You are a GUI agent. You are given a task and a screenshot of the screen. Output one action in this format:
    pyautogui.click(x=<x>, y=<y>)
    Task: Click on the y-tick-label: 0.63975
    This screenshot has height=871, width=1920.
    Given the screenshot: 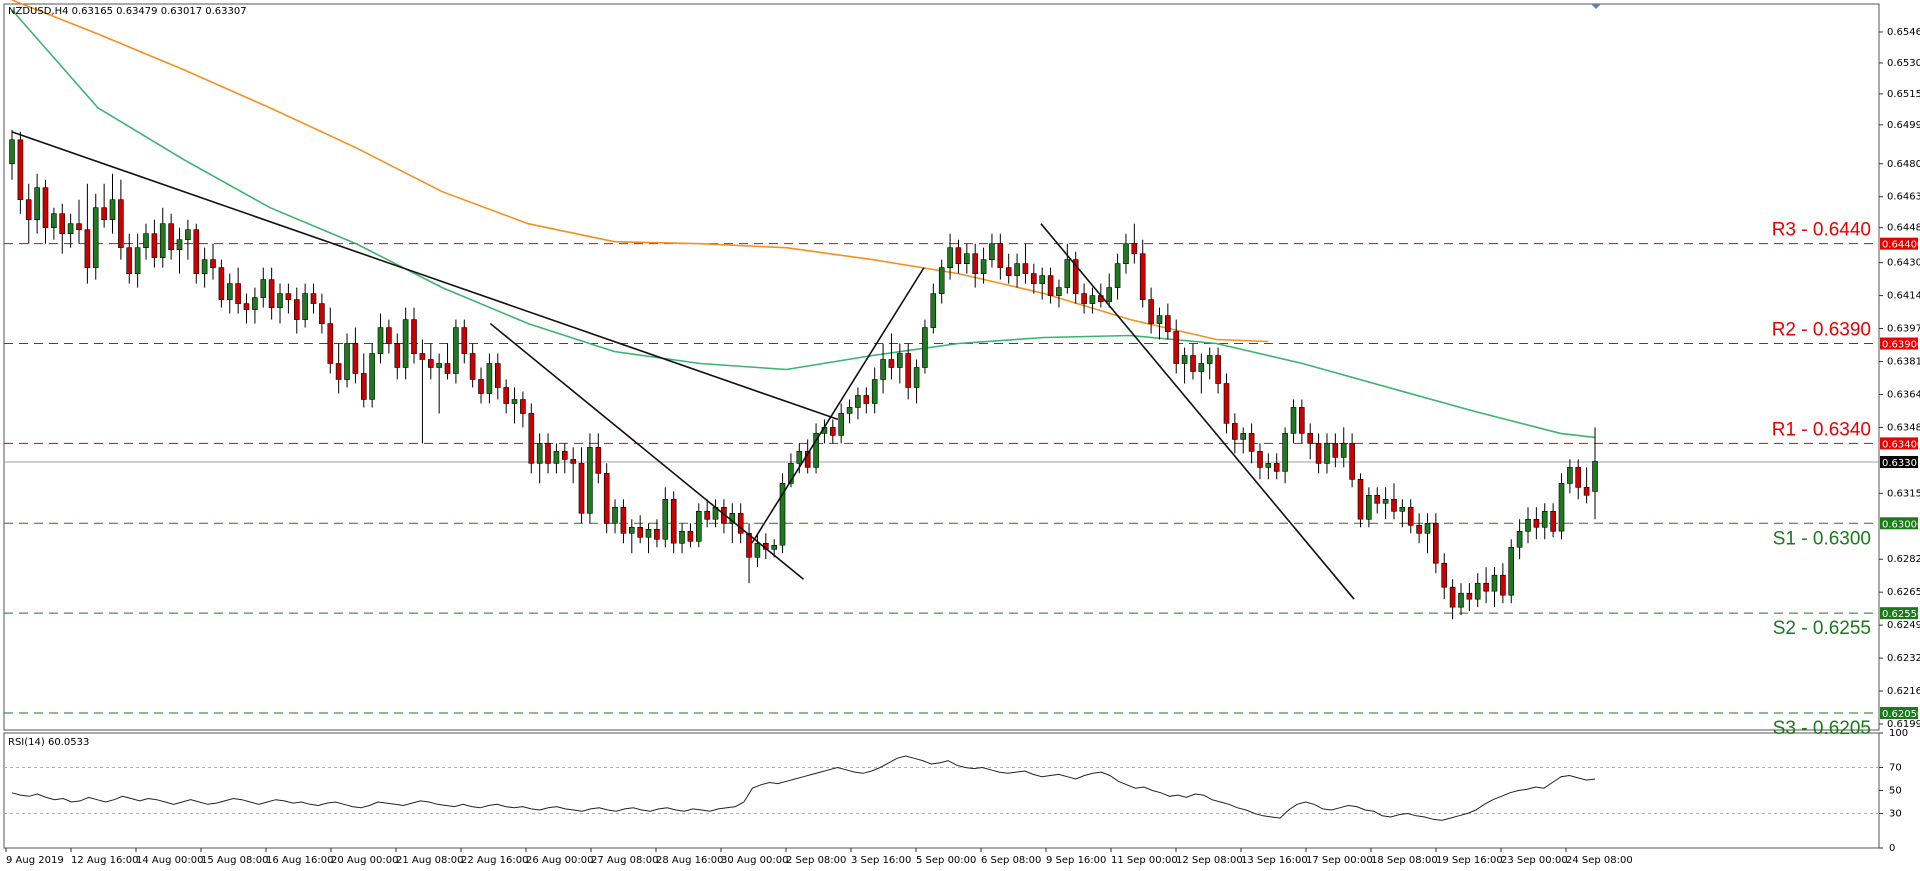 What is the action you would take?
    pyautogui.click(x=1903, y=329)
    